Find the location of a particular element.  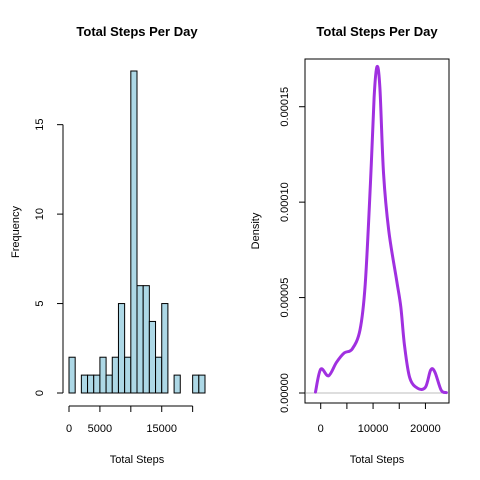

histogram-x-tick-label: 15000 is located at coordinates (161, 429).